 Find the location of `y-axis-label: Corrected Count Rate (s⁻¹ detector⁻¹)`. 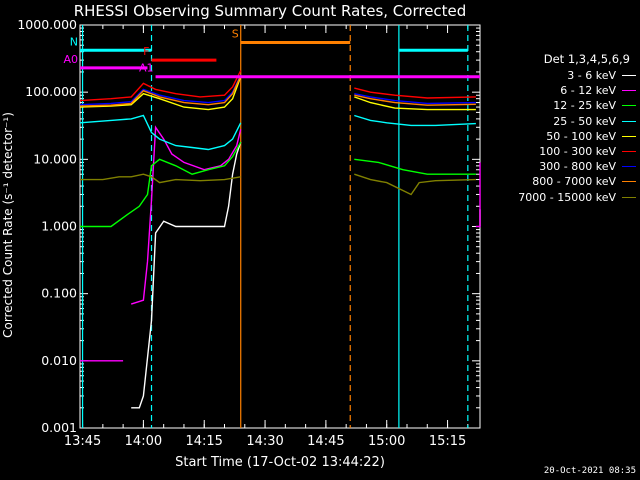

y-axis-label: Corrected Count Rate (s⁻¹ detector⁻¹) is located at coordinates (8, 225).